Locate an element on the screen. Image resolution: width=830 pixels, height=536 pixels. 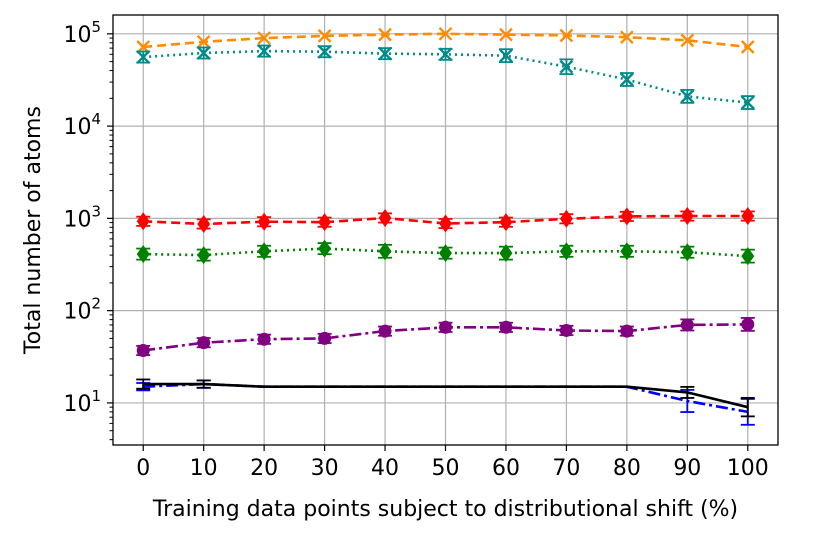
y-tick-label: 10¹ is located at coordinates (82, 402).